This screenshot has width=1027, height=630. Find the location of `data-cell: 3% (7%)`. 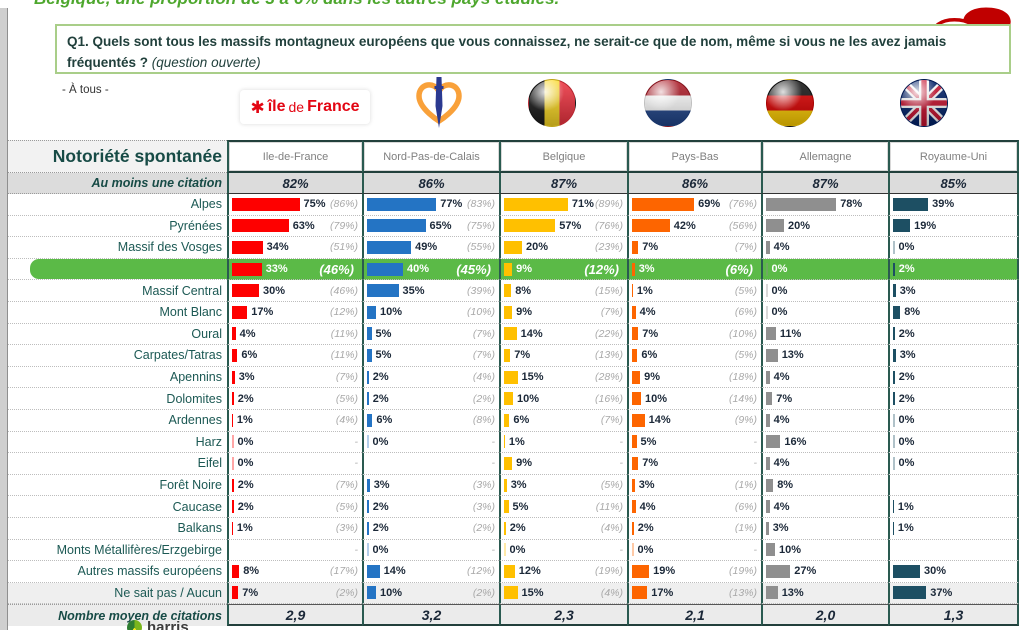

data-cell: 3% (7%) is located at coordinates (294, 377).